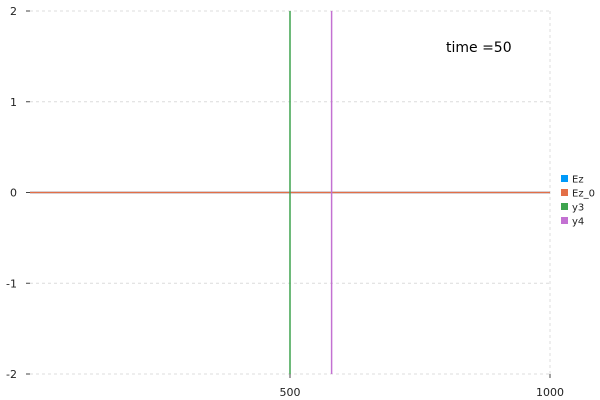 The width and height of the screenshot is (600, 400). Describe the element at coordinates (564, 178) in the screenshot. I see `legend-swatch-ez` at that location.